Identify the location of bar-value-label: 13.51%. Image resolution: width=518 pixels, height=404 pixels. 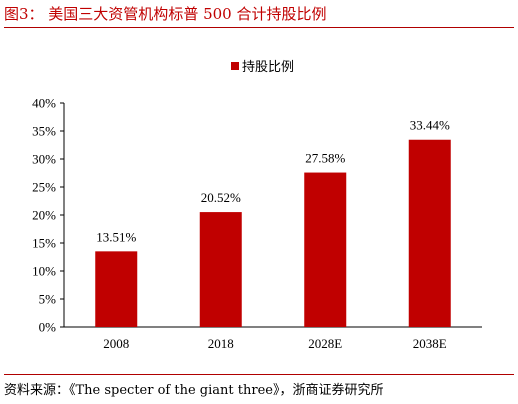
(116, 236).